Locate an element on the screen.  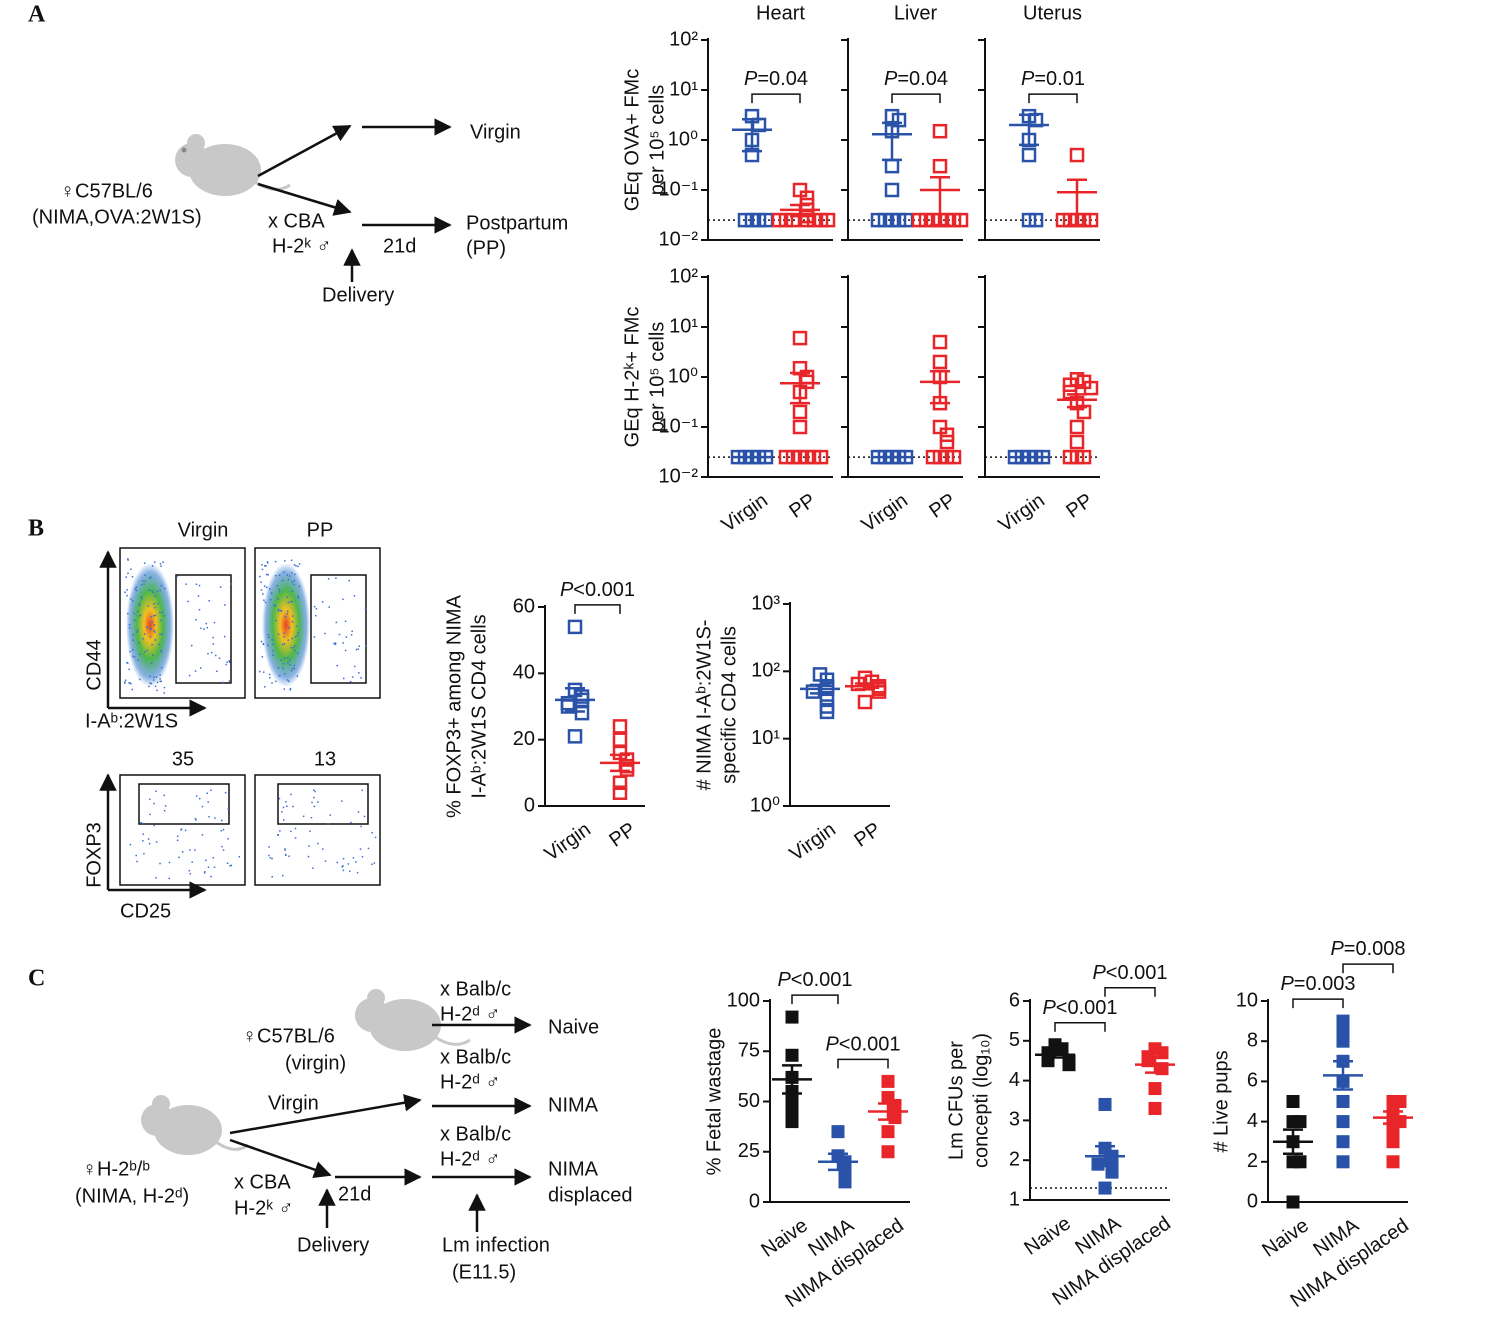
y-axis is located at coordinates (839, 704).